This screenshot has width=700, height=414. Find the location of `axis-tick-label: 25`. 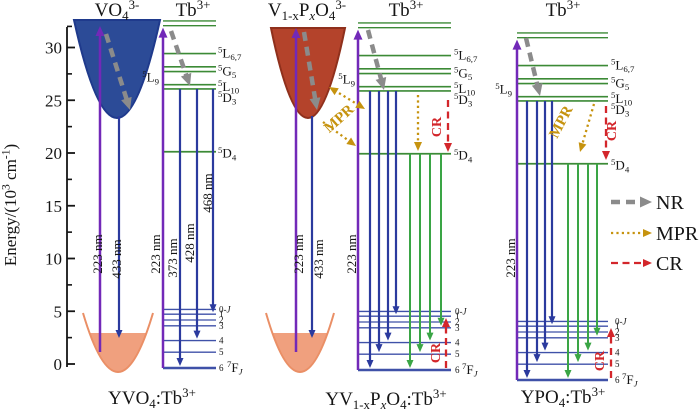

axis-tick-label: 25 is located at coordinates (53, 100).